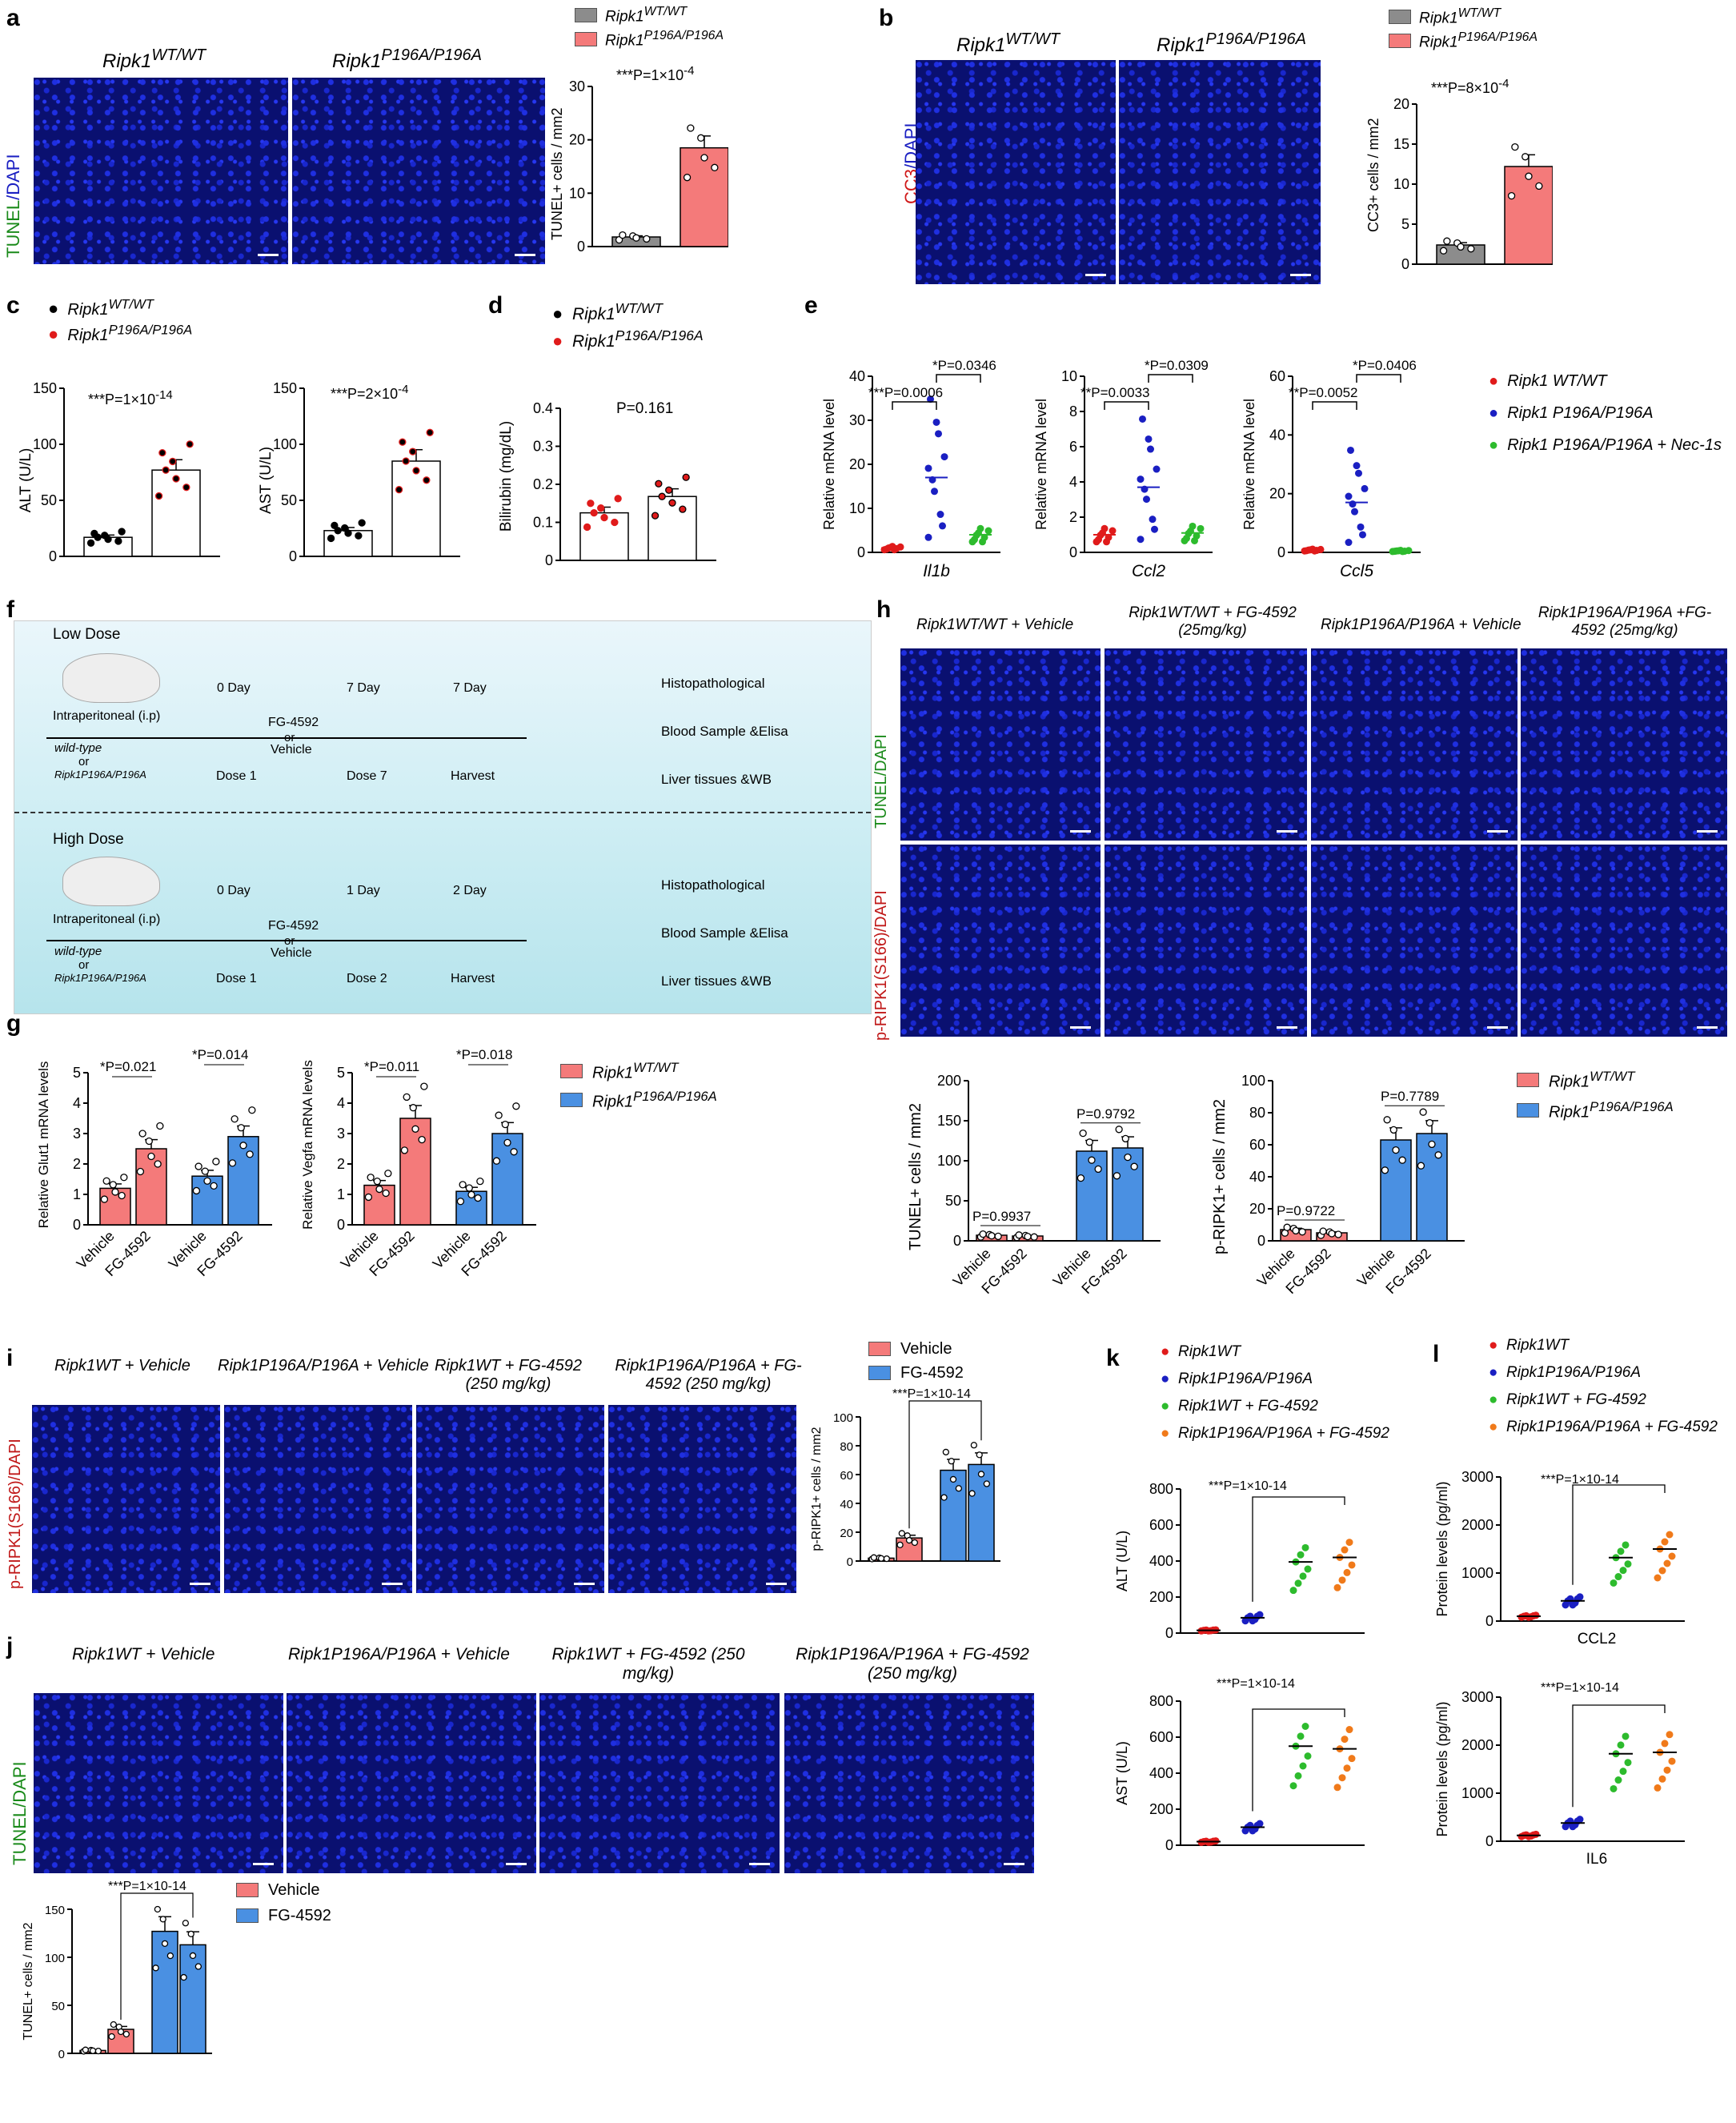 Image resolution: width=1736 pixels, height=2123 pixels. What do you see at coordinates (1161, 1701) in the screenshot?
I see `y-tick-label: 800` at bounding box center [1161, 1701].